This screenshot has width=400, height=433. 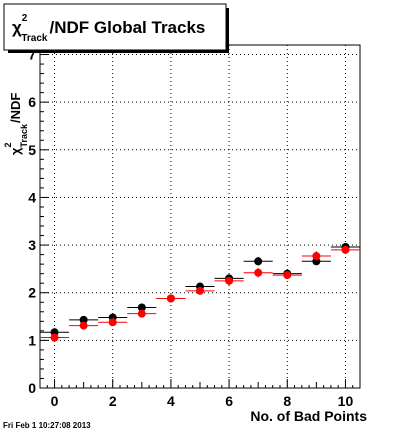 I want to click on title-box-frame, so click(x=115, y=27).